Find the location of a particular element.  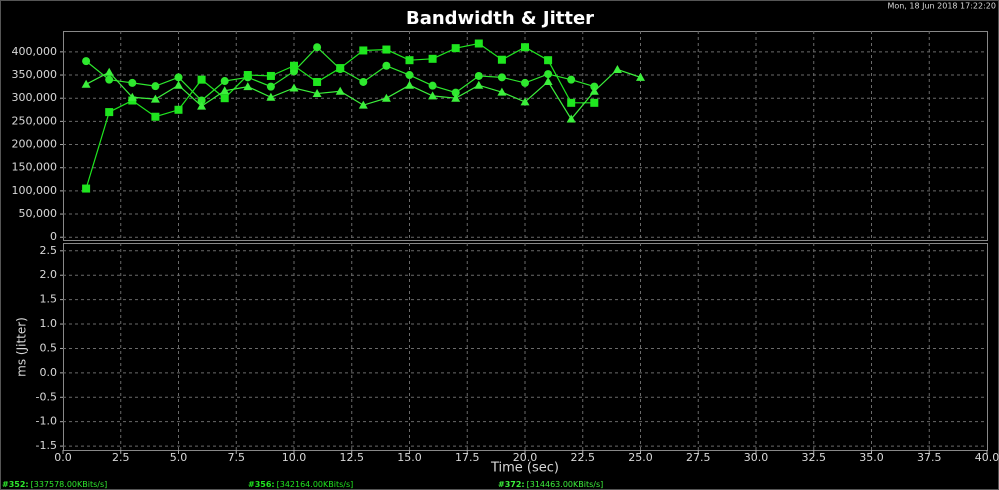

y-tick-label: 1.5 is located at coordinates (49, 299).